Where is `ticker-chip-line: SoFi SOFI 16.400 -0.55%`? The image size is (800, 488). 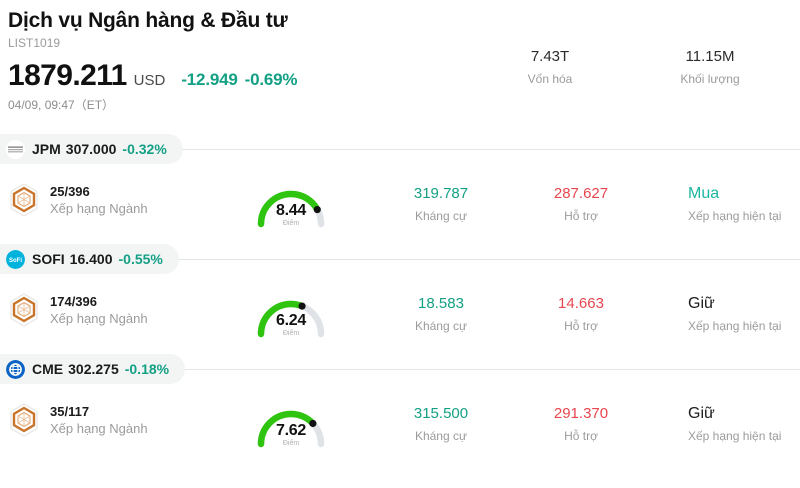 ticker-chip-line: SoFi SOFI 16.400 -0.55% is located at coordinates (400, 259).